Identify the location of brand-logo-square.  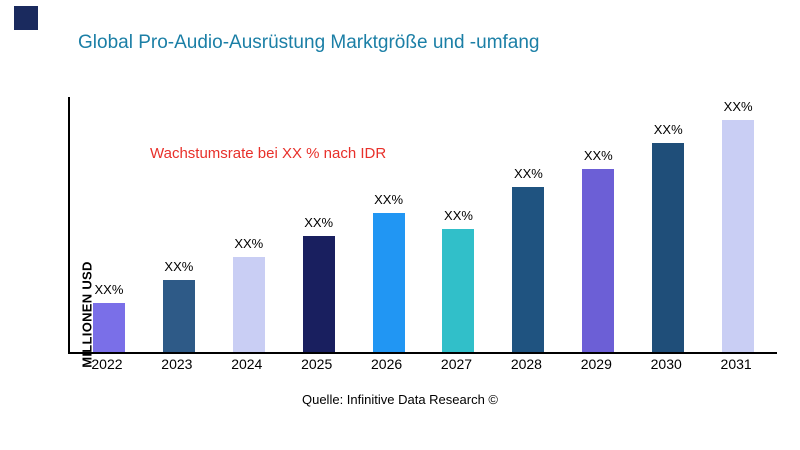
(26, 18).